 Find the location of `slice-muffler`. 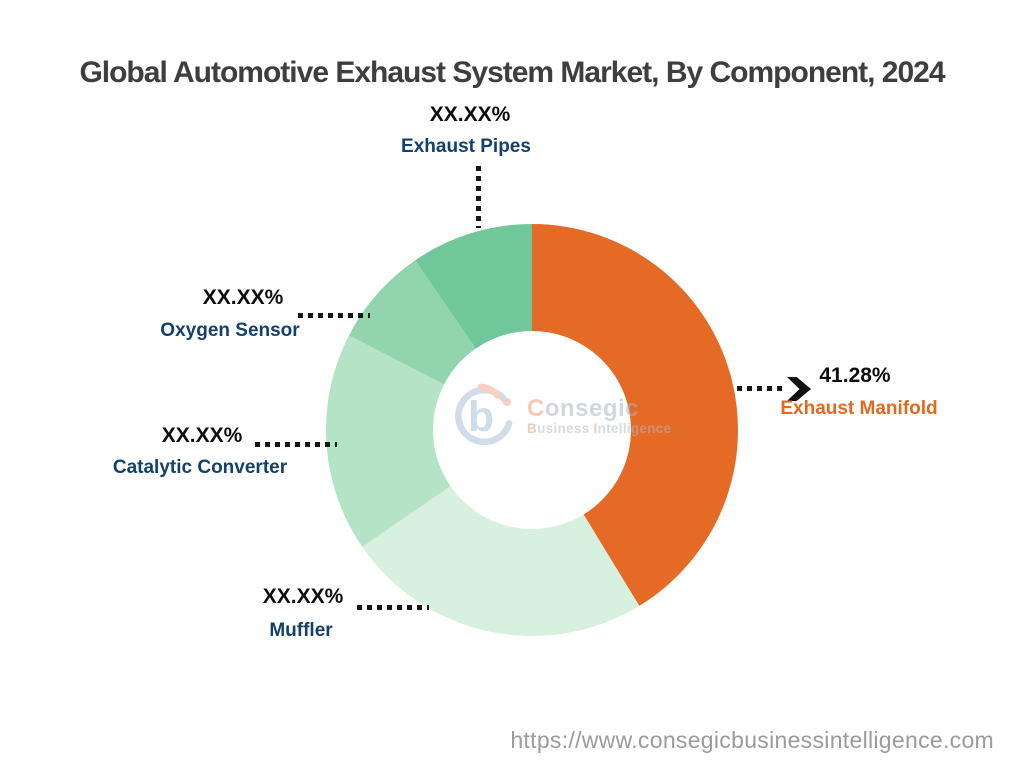

slice-muffler is located at coordinates (501, 561).